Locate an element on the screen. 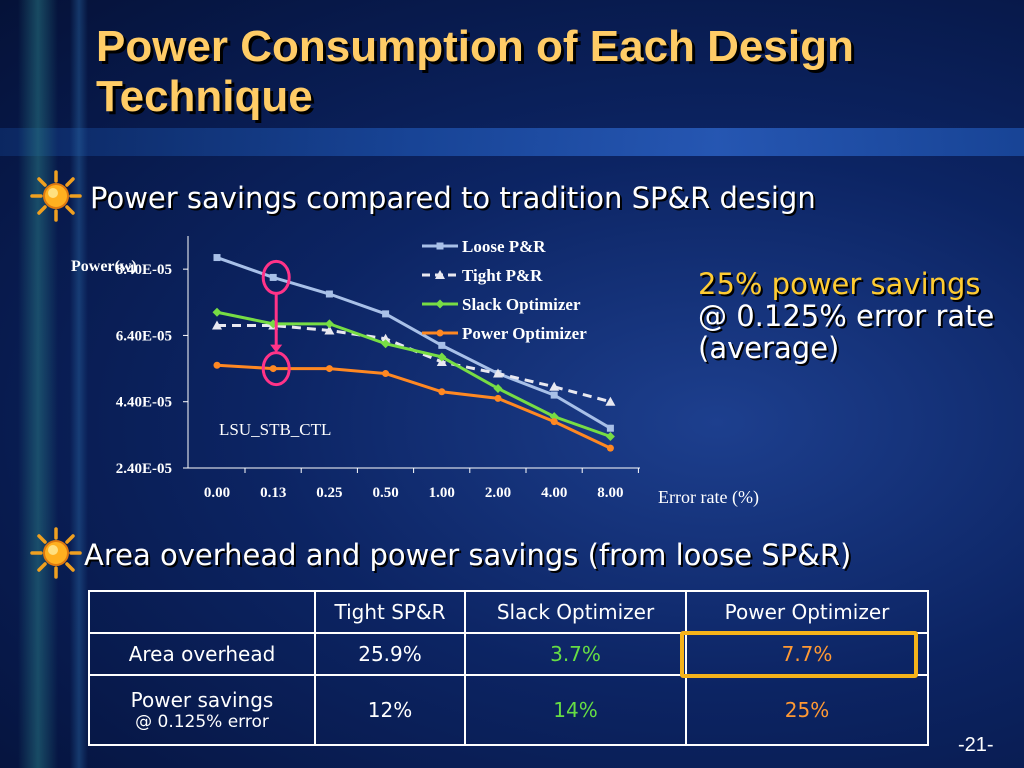 The image size is (1024, 768). x-tick-label: 1.00 is located at coordinates (442, 493).